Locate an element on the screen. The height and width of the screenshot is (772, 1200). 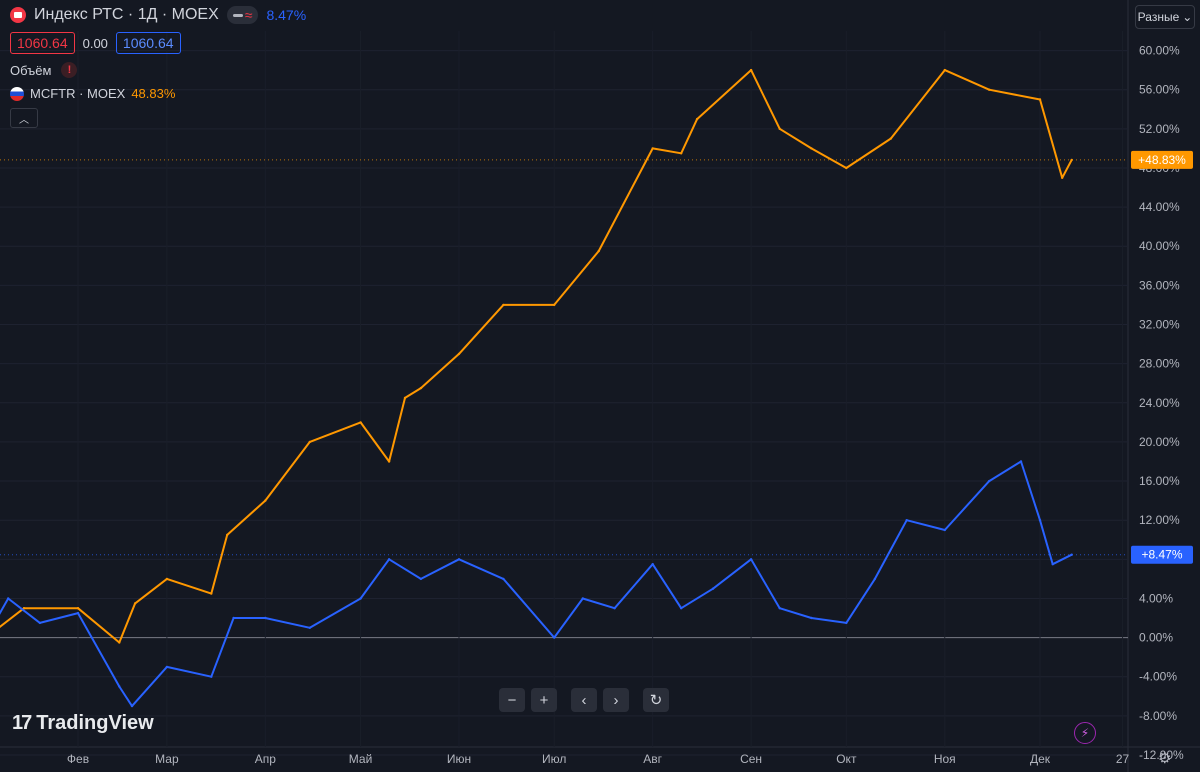
volume-label: Объём is located at coordinates (31, 70).